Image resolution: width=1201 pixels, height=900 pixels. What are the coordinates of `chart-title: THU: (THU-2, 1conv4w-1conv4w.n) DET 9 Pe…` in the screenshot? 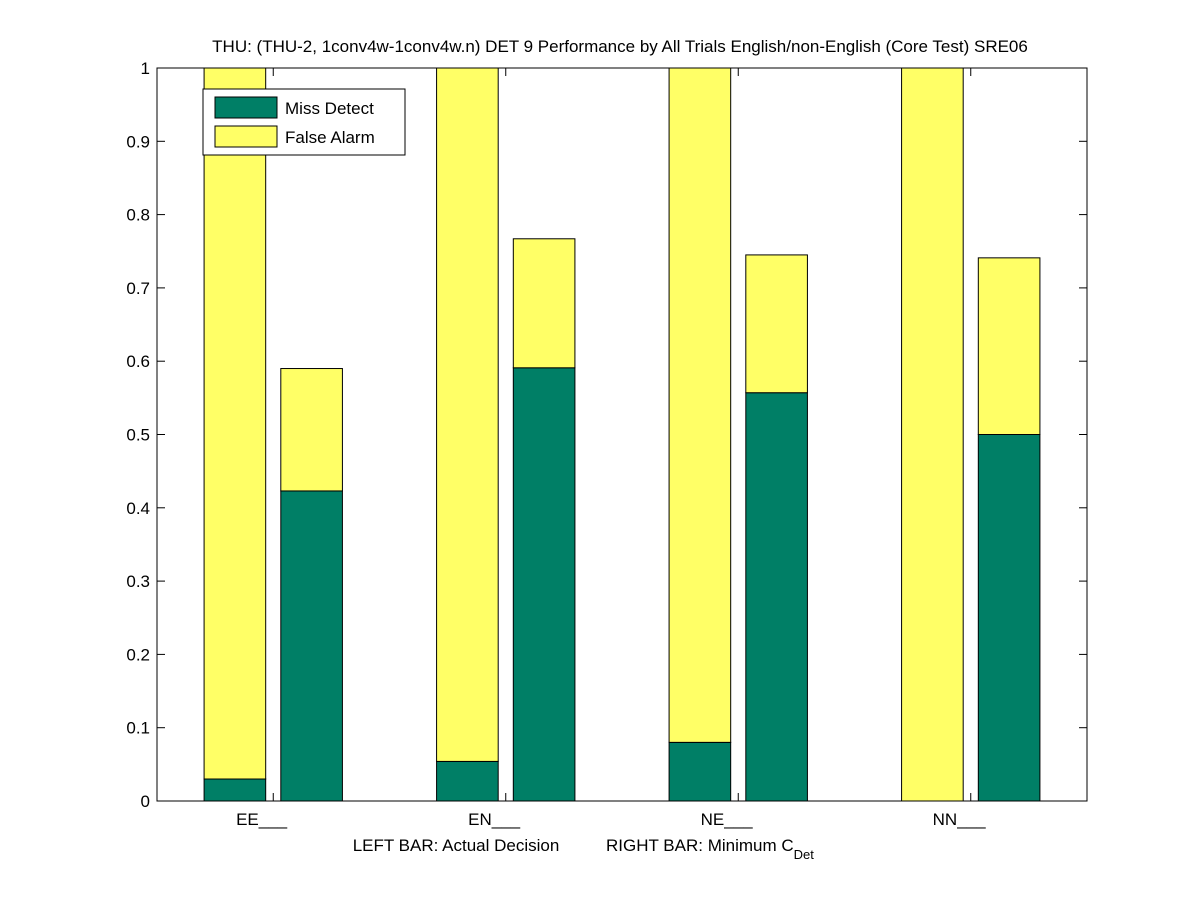 It's located at (620, 46).